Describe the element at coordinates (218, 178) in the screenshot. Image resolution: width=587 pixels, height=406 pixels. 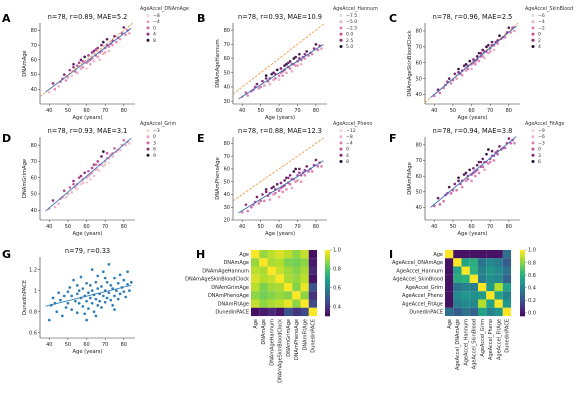
I see `y-axis-label: DNAmPhenoAge` at that location.